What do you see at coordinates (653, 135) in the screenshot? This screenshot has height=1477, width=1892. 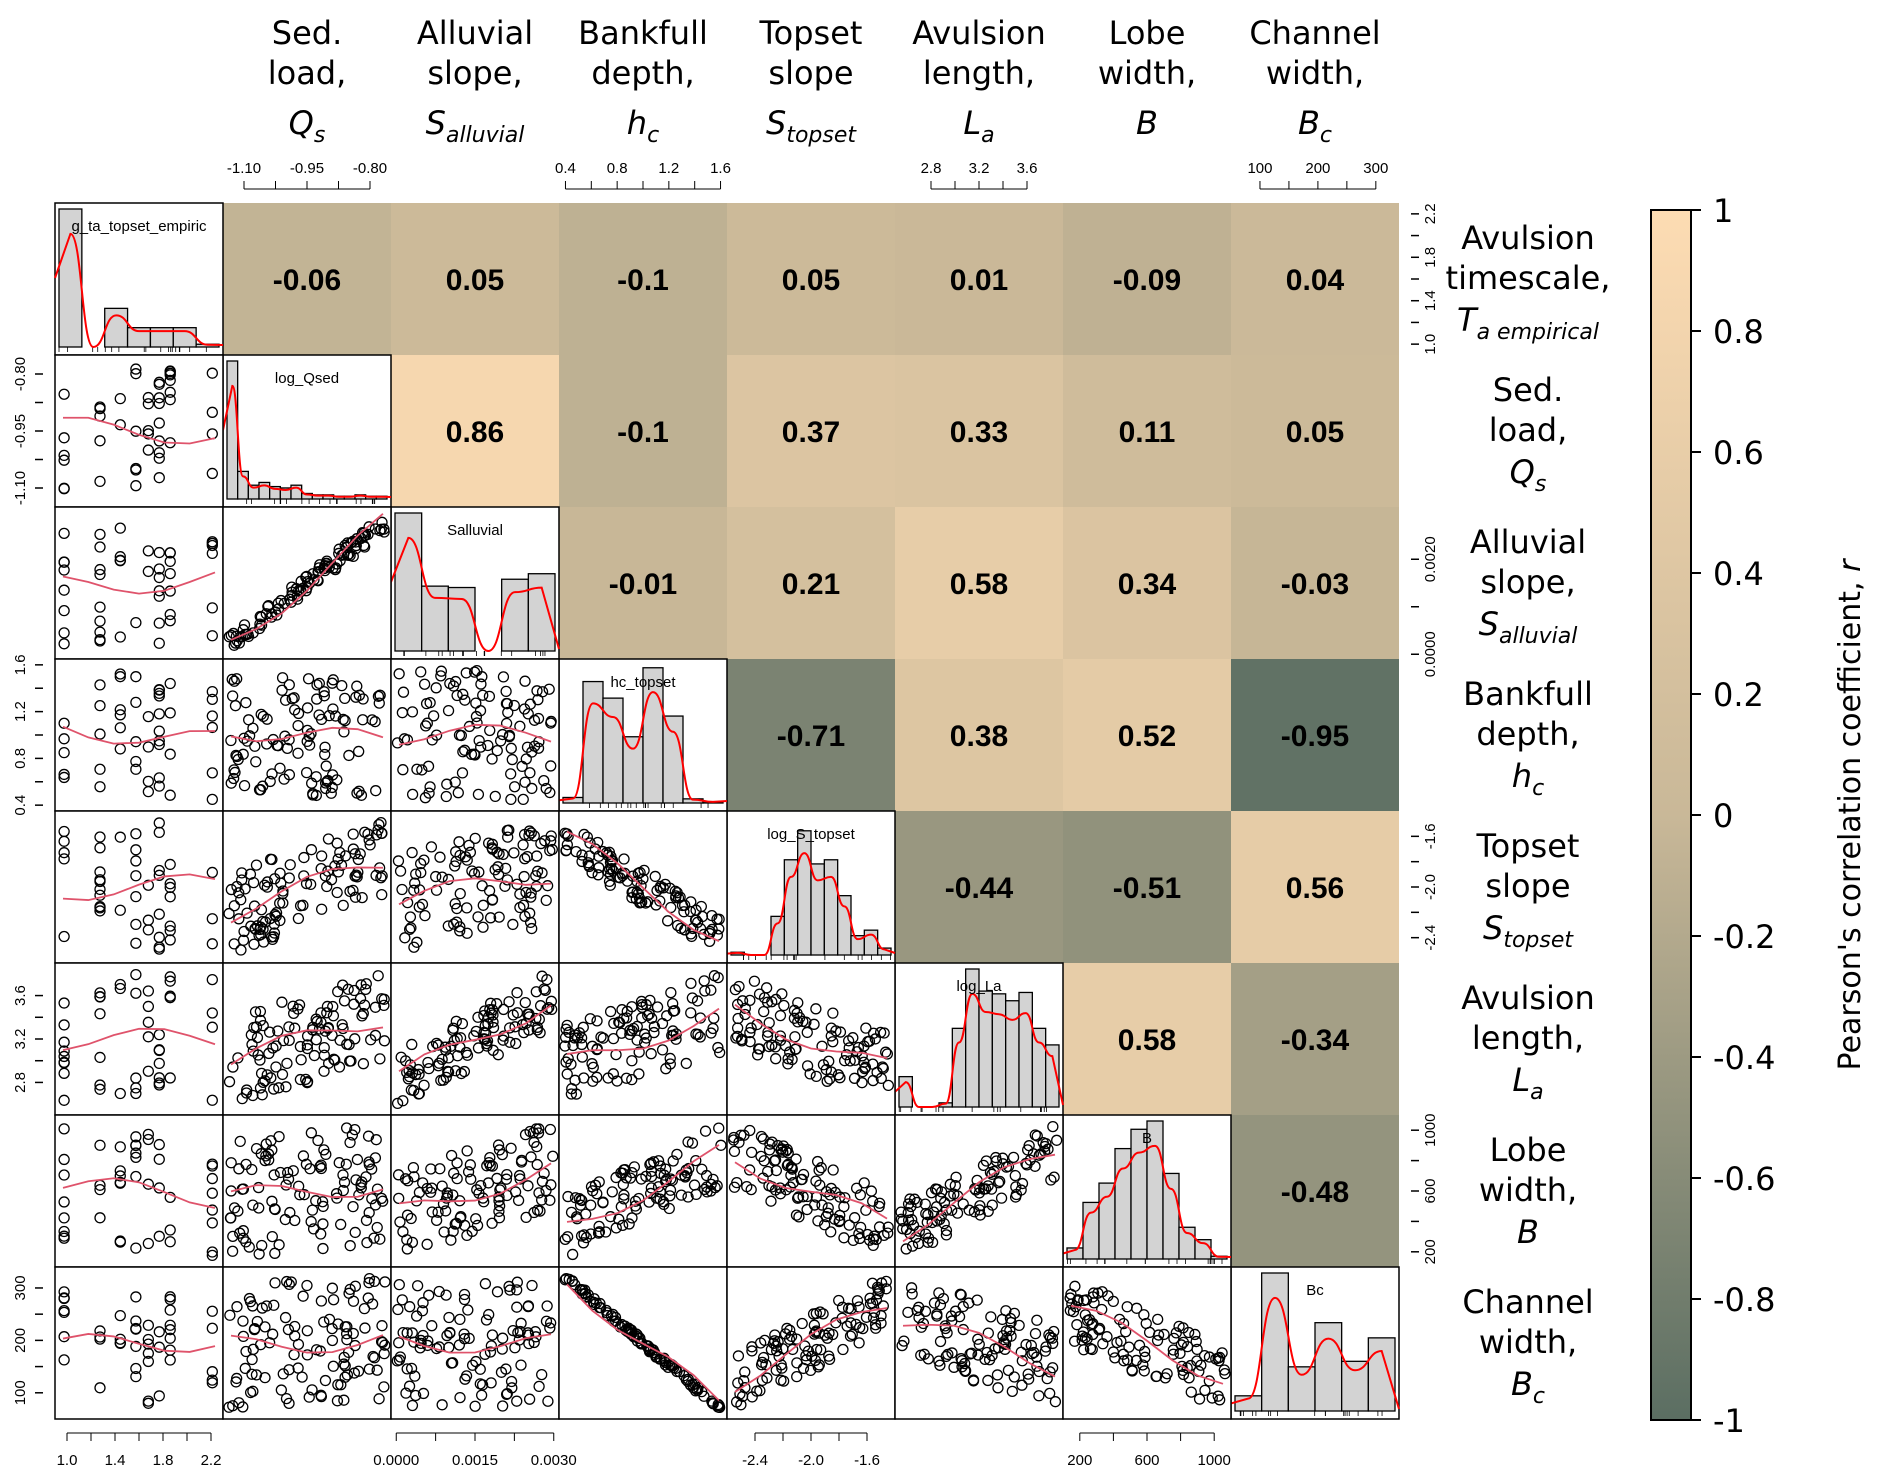 I see `subscript: c` at bounding box center [653, 135].